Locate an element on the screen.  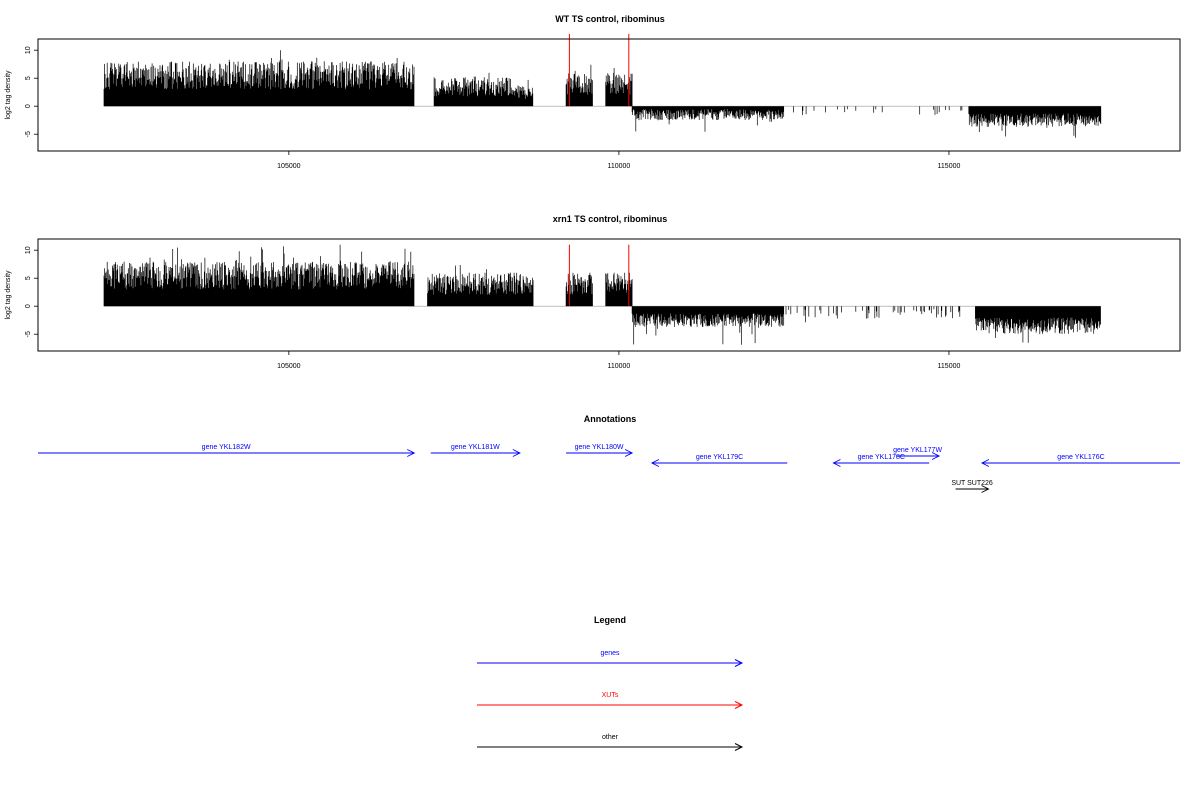
annotation-label: gene YKL181W is located at coordinates (475, 447).